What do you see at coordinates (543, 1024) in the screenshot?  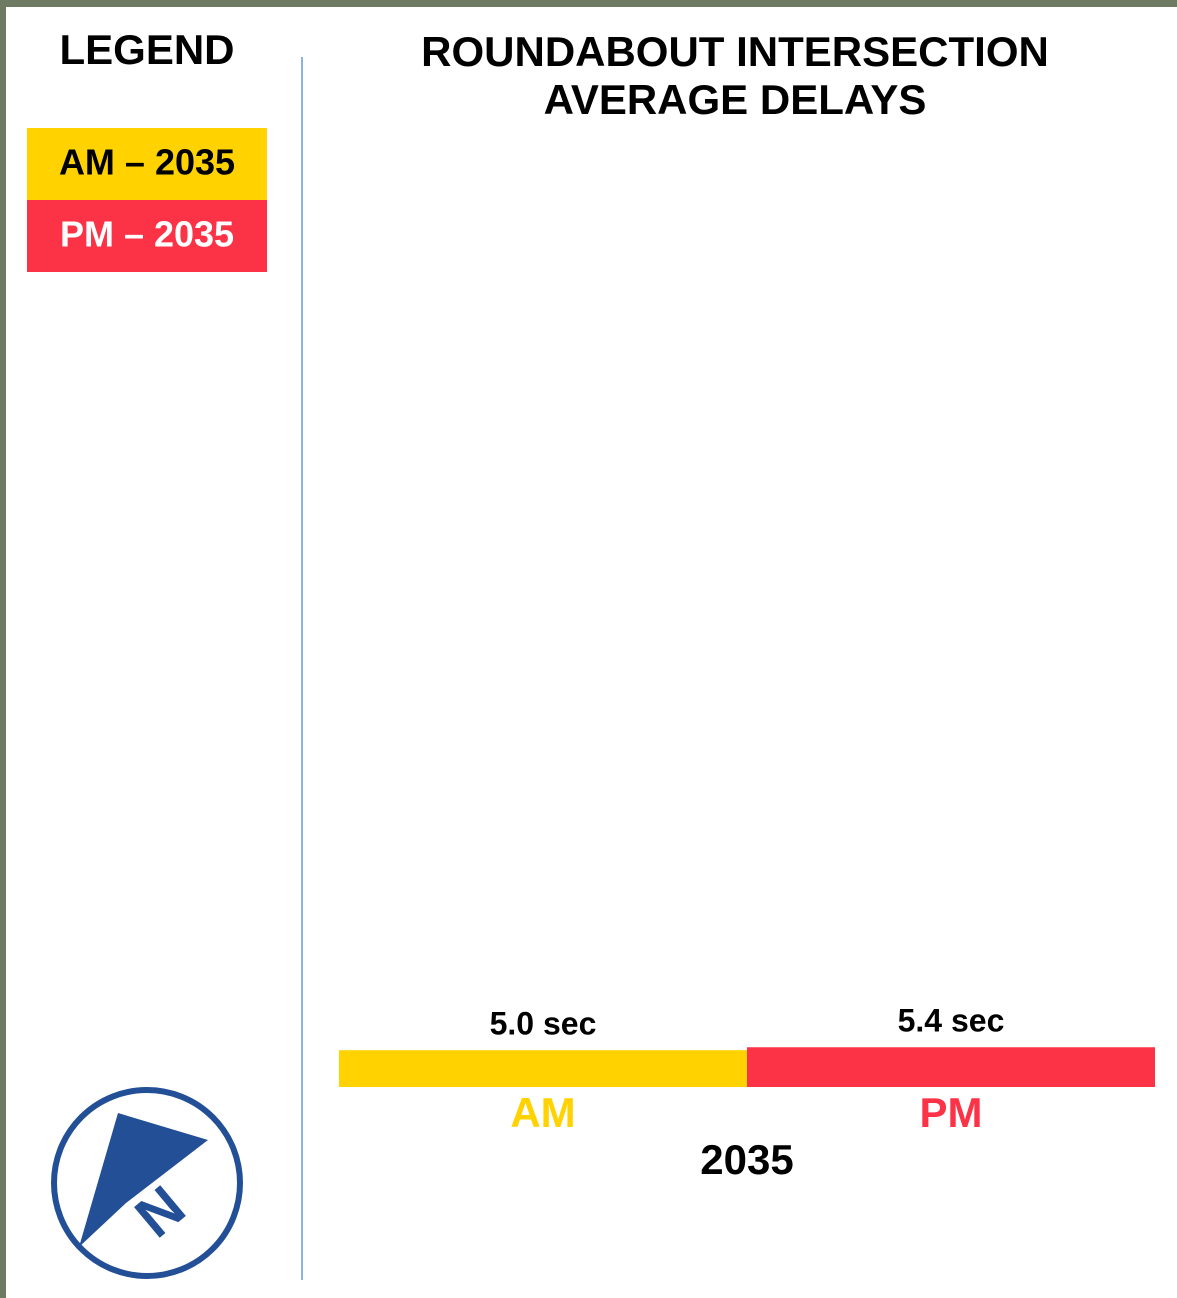 I see `value-label: 5.0 sec` at bounding box center [543, 1024].